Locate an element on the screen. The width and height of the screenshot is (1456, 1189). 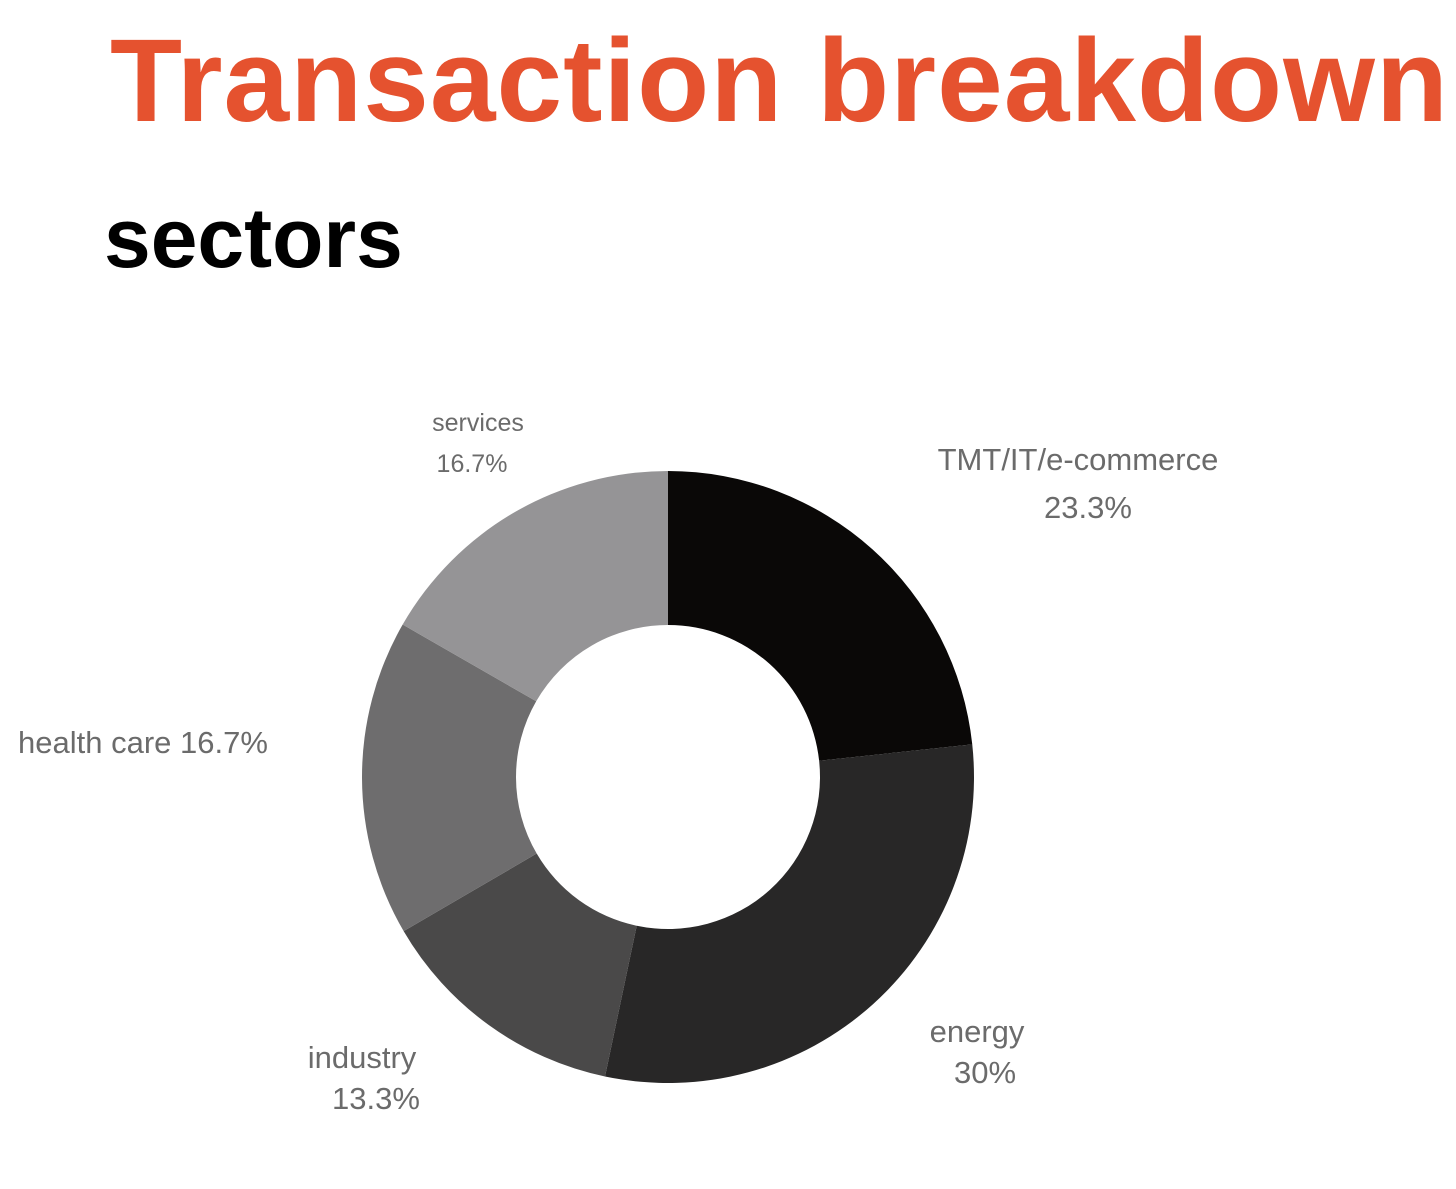
slice-label: industry is located at coordinates (362, 1057).